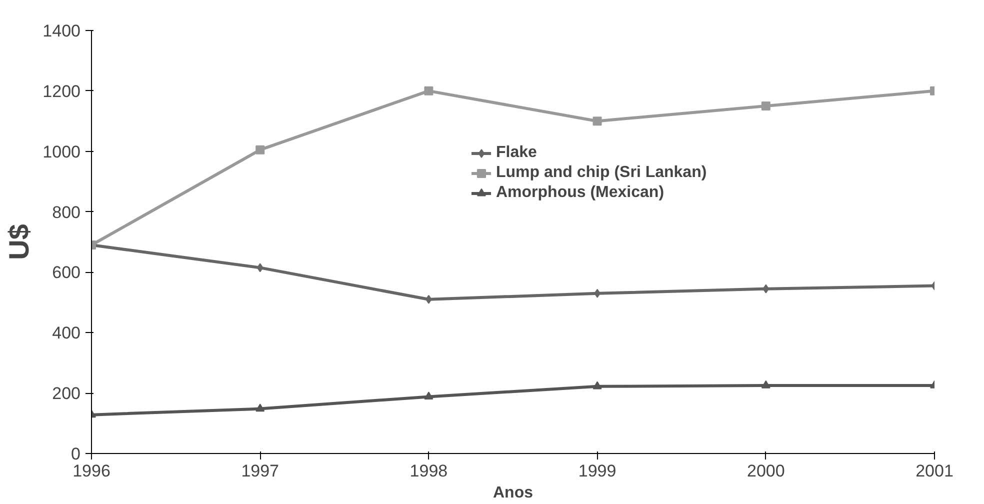 Image resolution: width=984 pixels, height=504 pixels. What do you see at coordinates (516, 153) in the screenshot?
I see `legend-label: Flake` at bounding box center [516, 153].